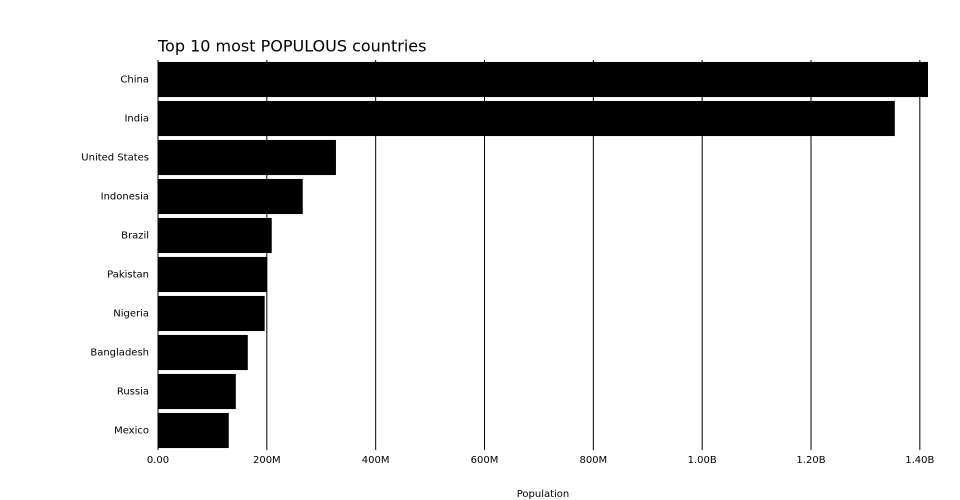 The height and width of the screenshot is (500, 960). What do you see at coordinates (810, 460) in the screenshot?
I see `x-tick-label: 1.20B` at bounding box center [810, 460].